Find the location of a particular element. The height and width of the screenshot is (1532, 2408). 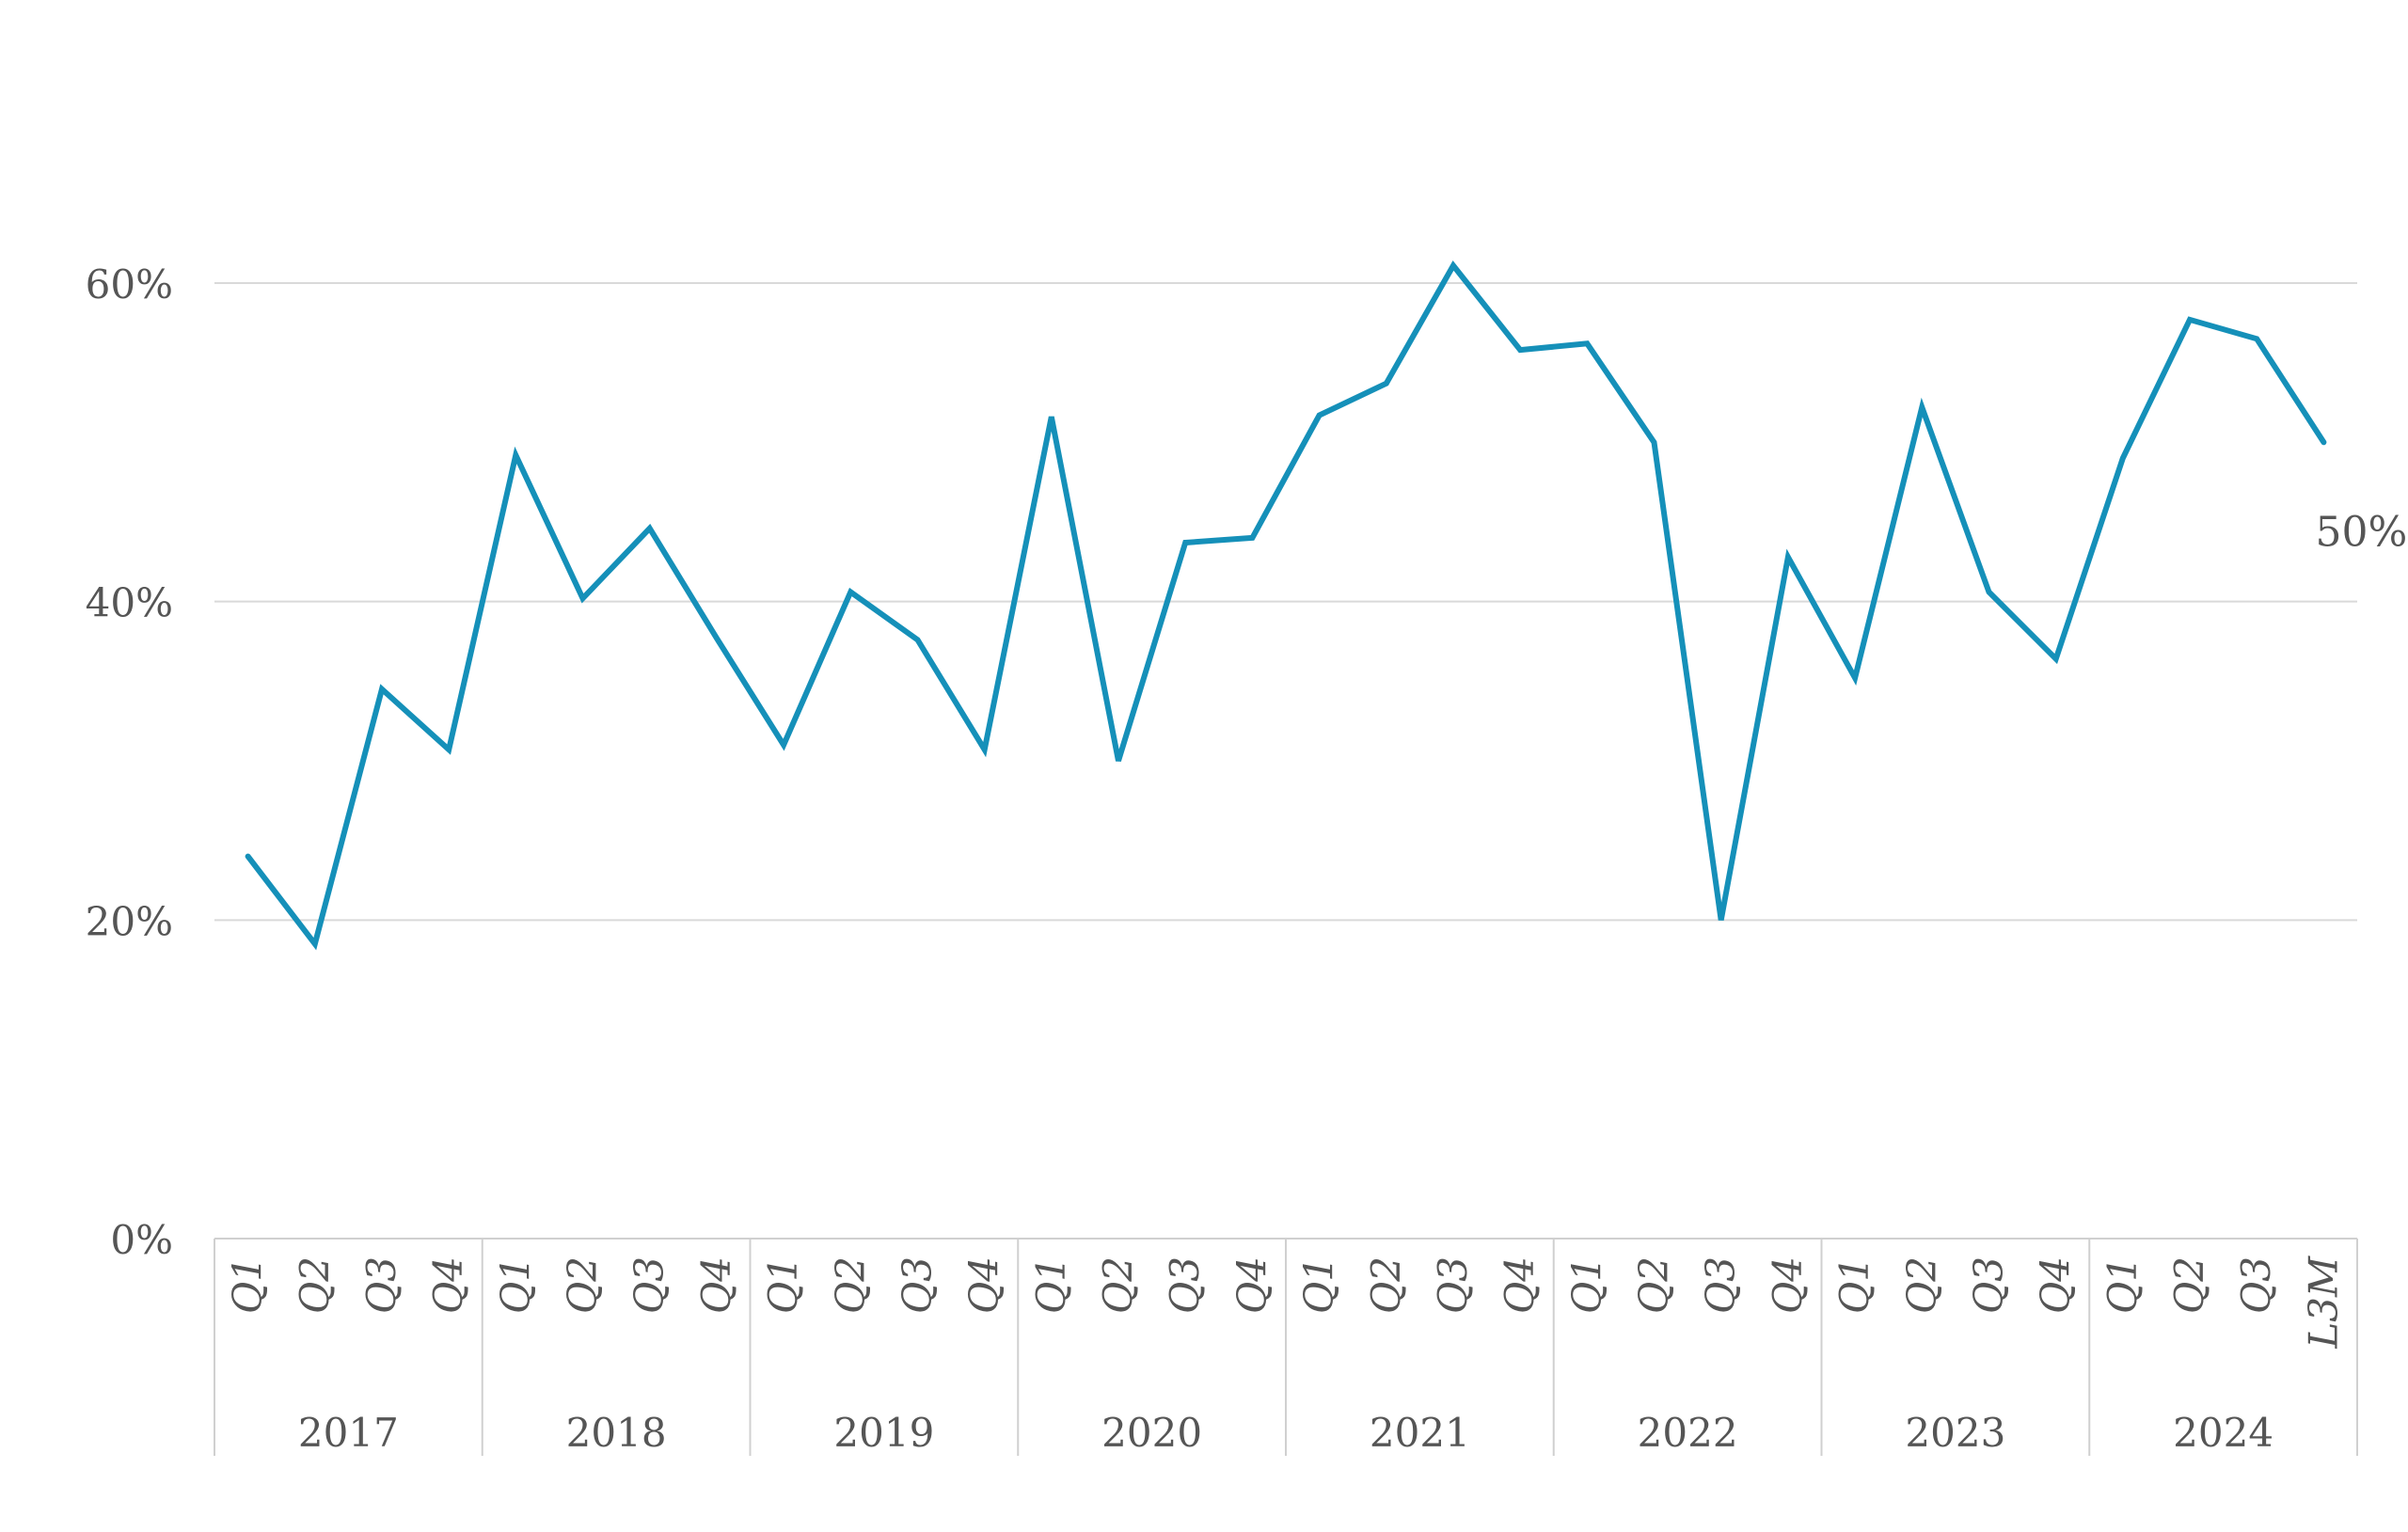

year-group-label: 2020 is located at coordinates (1152, 1433).